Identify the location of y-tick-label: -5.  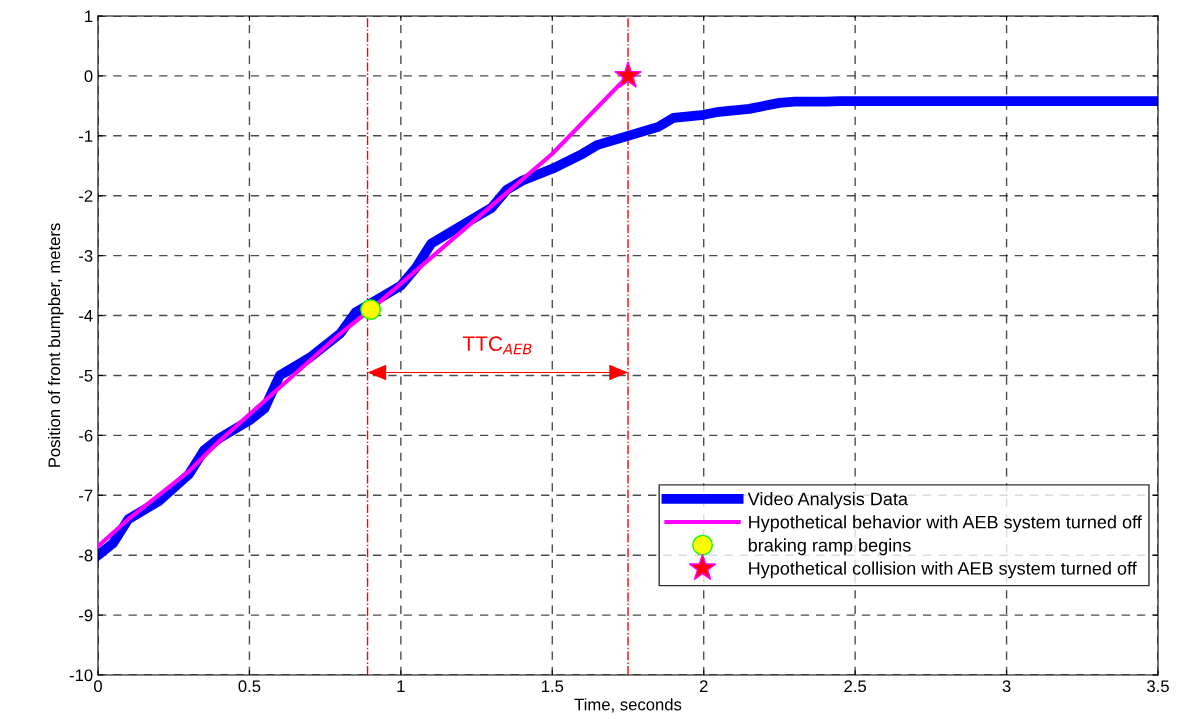
(86, 376).